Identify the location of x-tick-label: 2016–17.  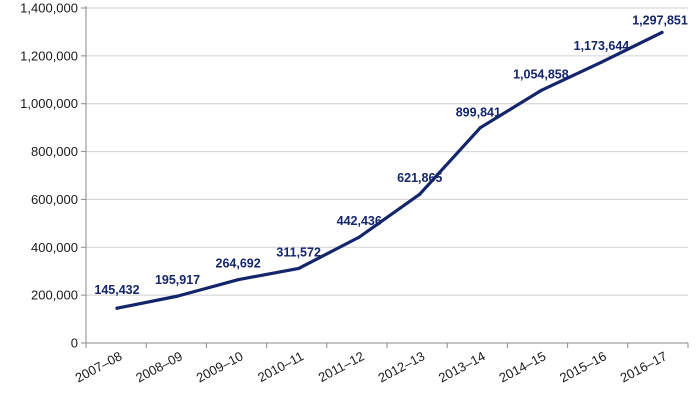
(644, 366).